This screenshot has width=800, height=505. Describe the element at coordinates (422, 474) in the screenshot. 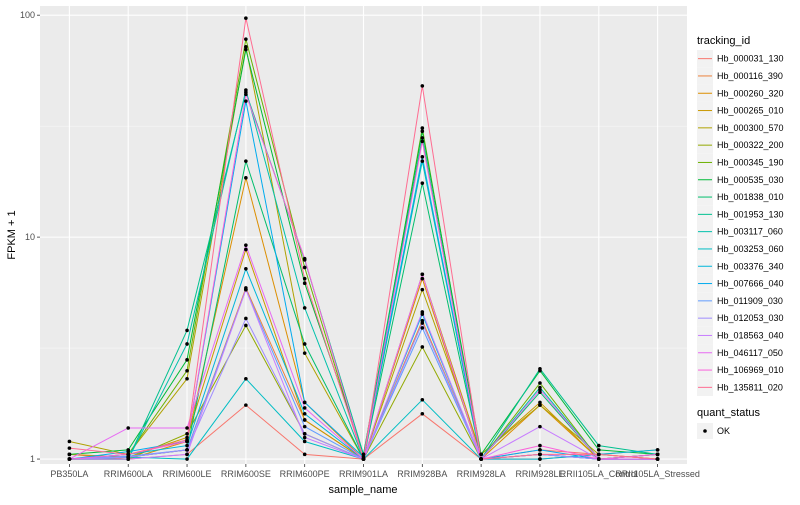

I see `x-tick-label: RRIM928BA` at that location.